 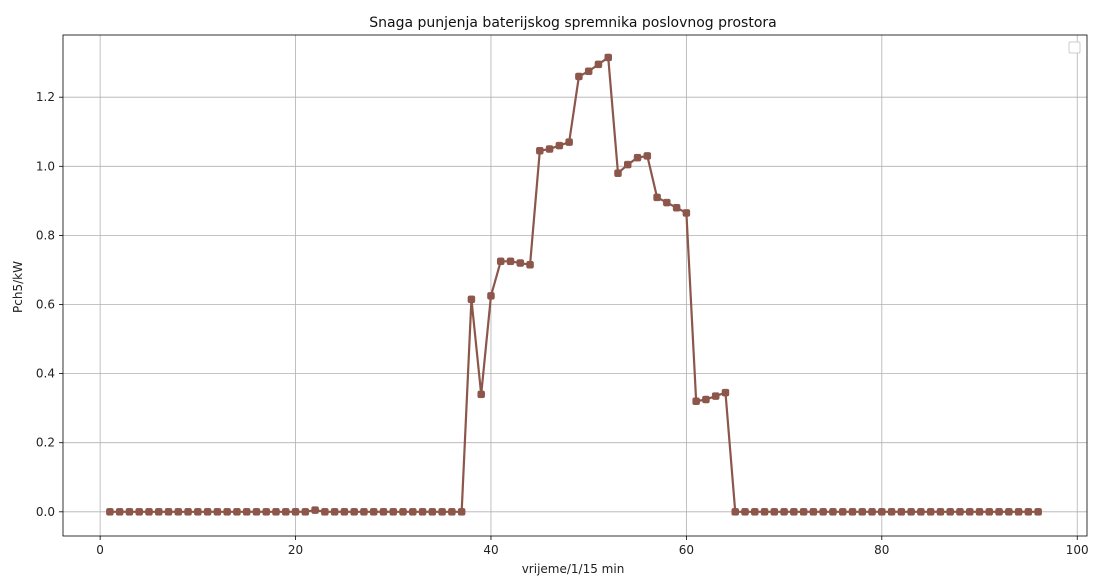 What do you see at coordinates (45, 374) in the screenshot?
I see `y-tick-label: 0.4` at bounding box center [45, 374].